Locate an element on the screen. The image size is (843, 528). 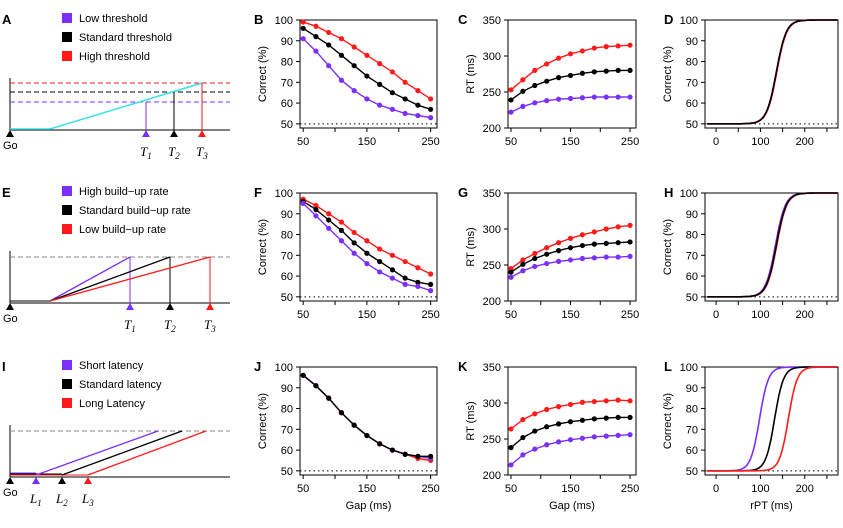
panel-C: C 200 250 300 350 50 150 250 RT (ms) is located at coordinates (548, 80).